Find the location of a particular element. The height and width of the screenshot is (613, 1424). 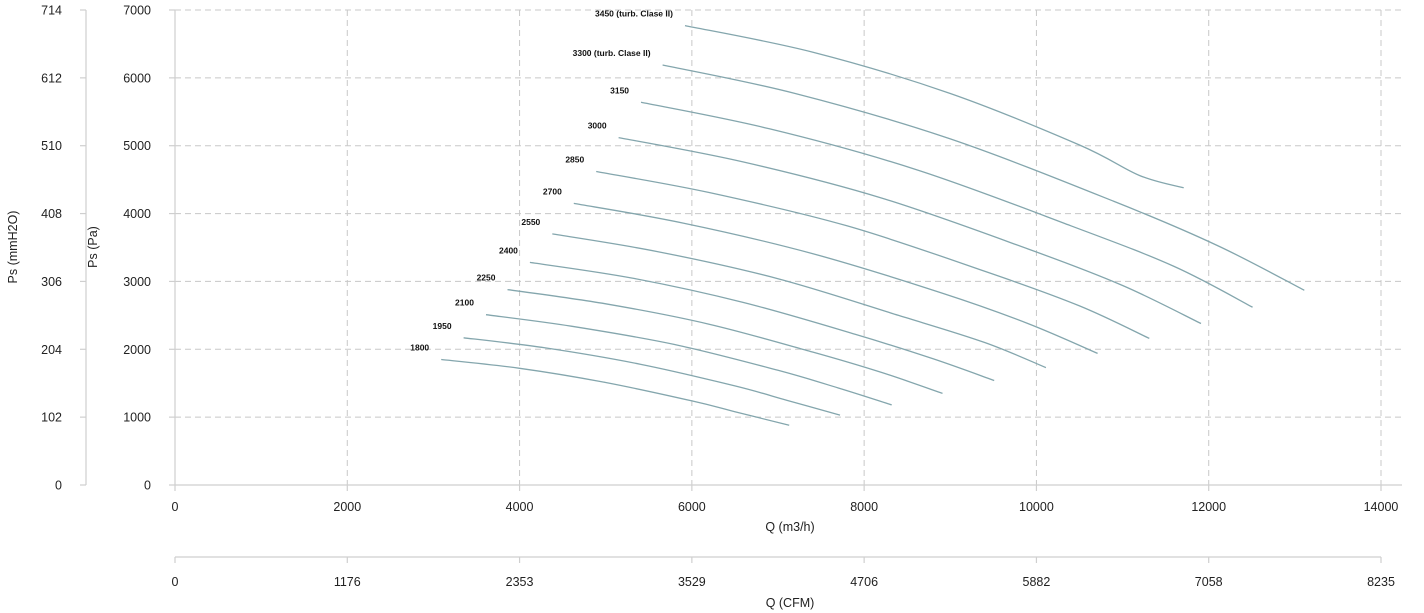

x-tick-label: 6000 is located at coordinates (692, 507).